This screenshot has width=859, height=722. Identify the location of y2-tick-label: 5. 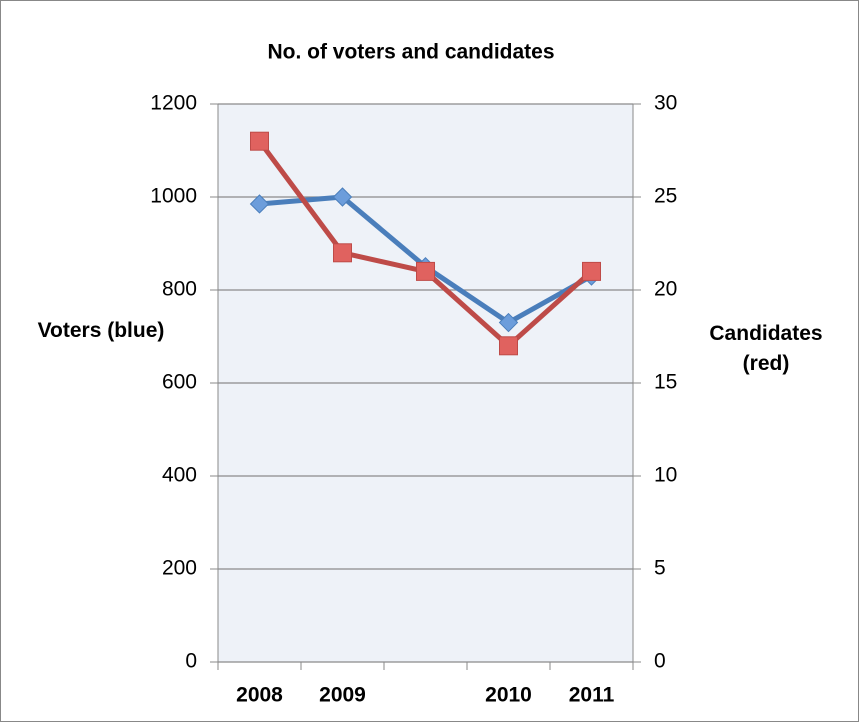
(660, 568).